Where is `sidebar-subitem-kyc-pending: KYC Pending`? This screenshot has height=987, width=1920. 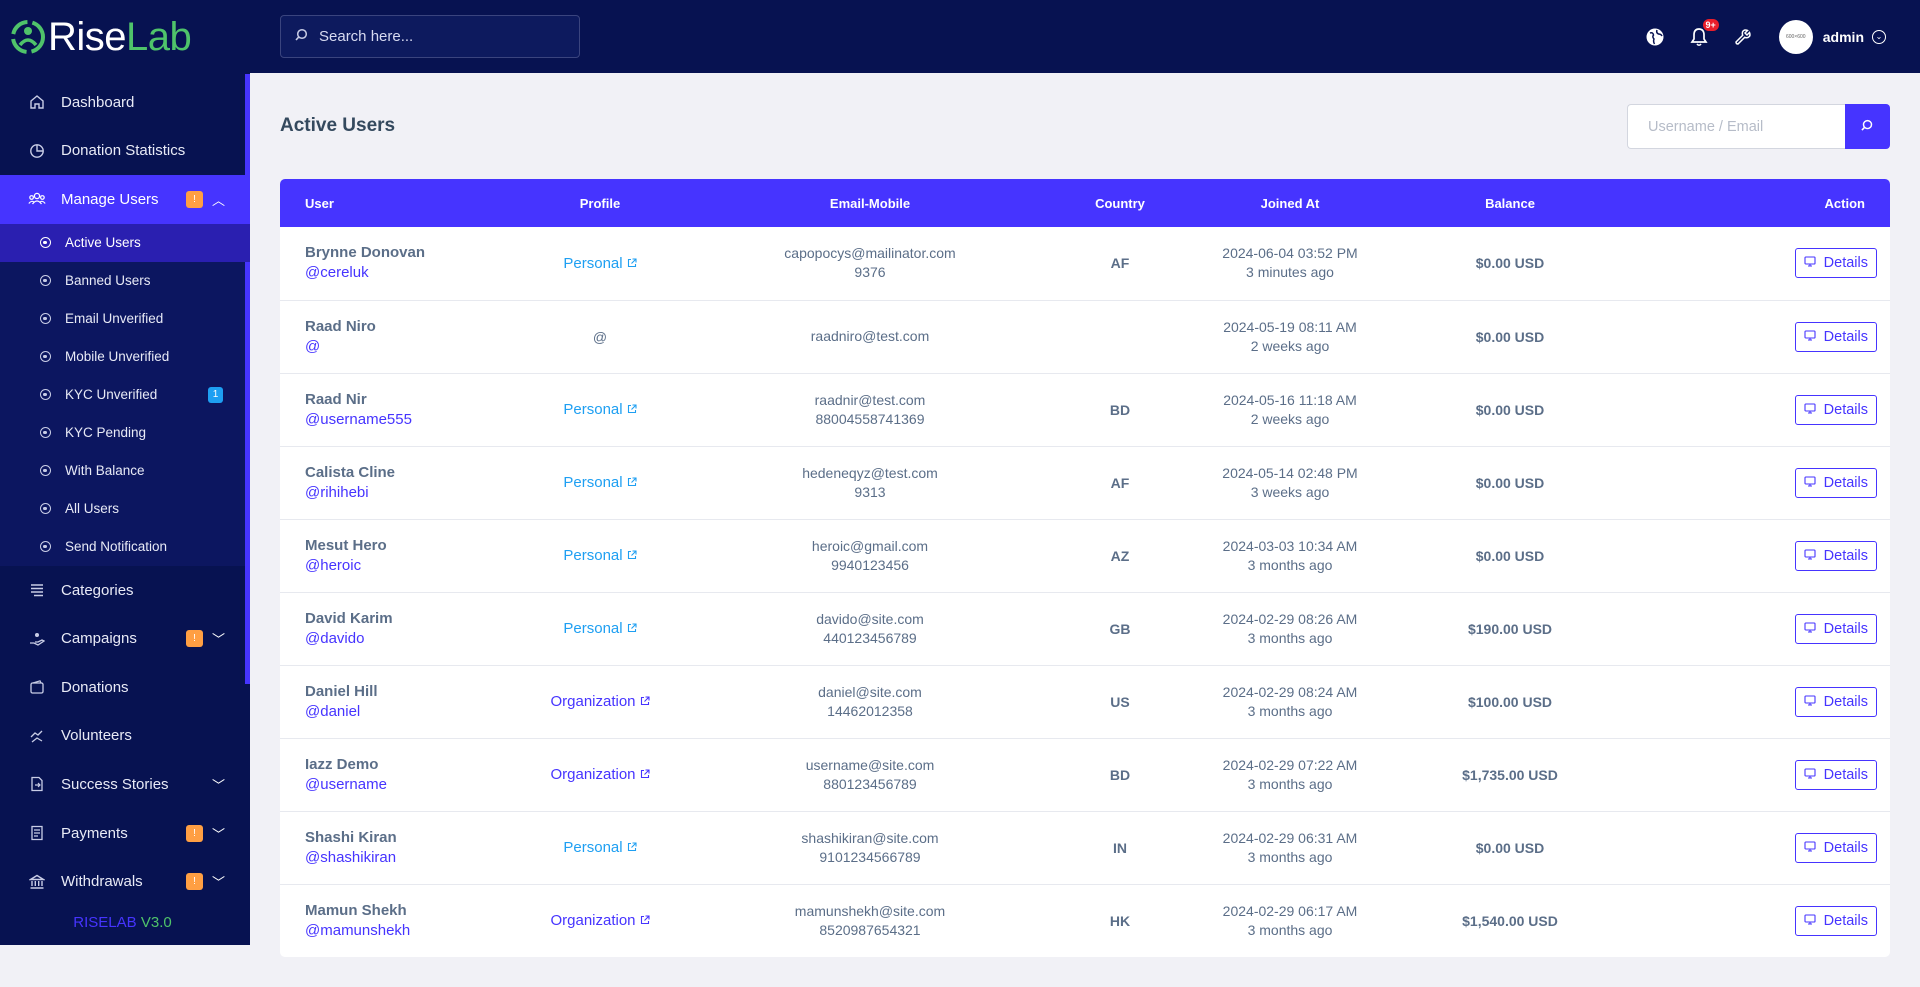
sidebar-subitem-kyc-pending: KYC Pending is located at coordinates (125, 433).